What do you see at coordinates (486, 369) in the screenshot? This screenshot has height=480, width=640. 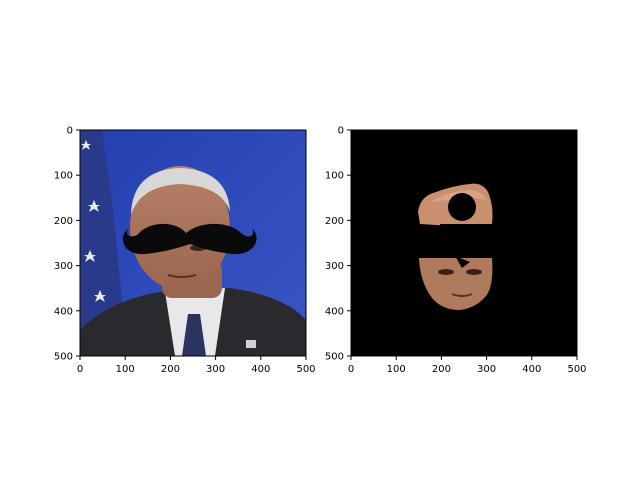 I see `right-xtick-label: 300` at bounding box center [486, 369].